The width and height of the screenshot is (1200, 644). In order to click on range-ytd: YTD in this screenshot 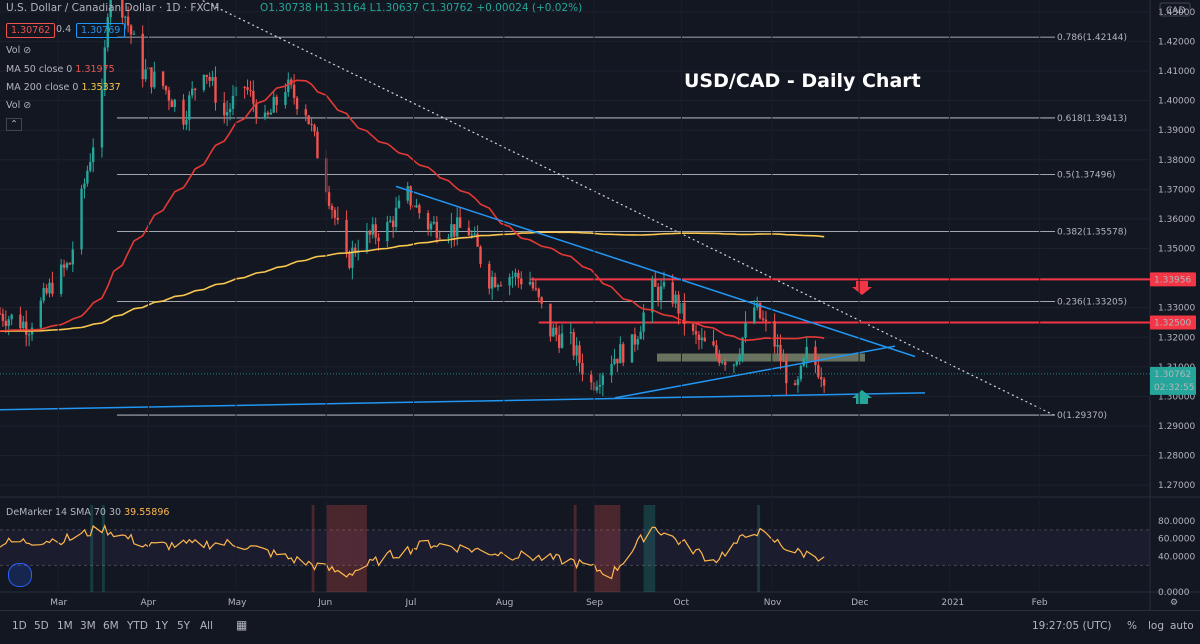, I will do `click(137, 626)`.